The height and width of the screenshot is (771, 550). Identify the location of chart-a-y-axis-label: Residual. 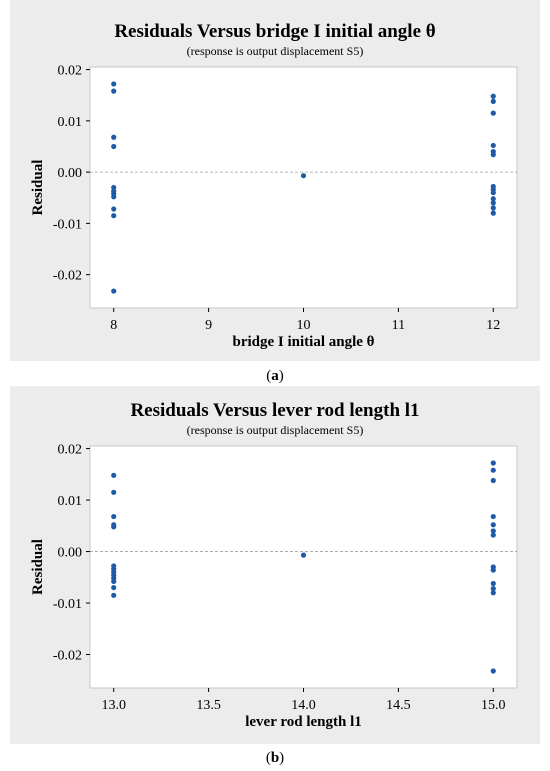
(38, 188).